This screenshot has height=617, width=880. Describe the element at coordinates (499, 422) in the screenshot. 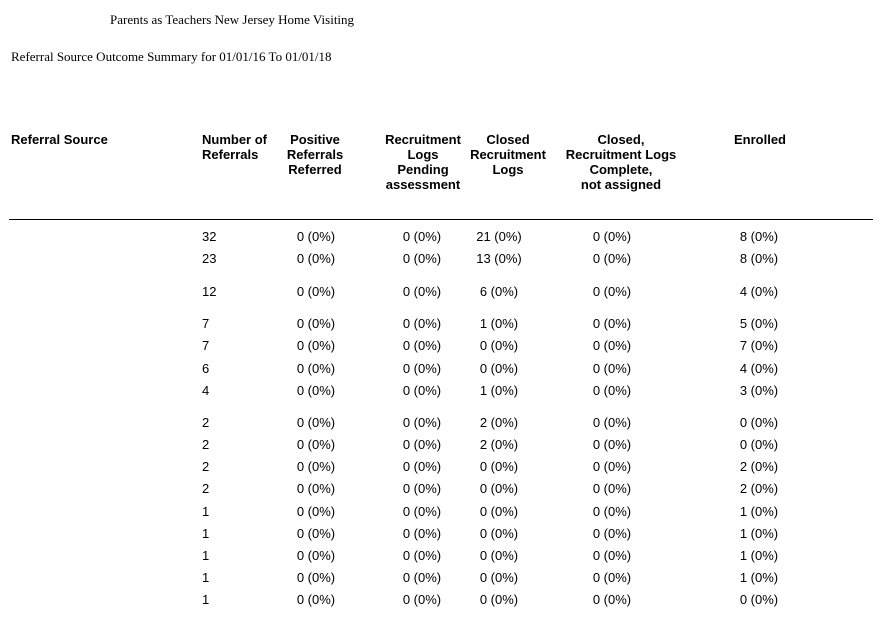

I see `cell-clo: 2 (0%)` at that location.